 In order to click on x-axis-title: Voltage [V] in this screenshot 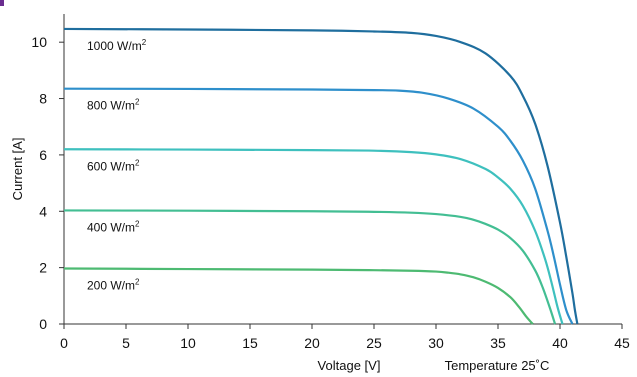, I will do `click(349, 365)`.